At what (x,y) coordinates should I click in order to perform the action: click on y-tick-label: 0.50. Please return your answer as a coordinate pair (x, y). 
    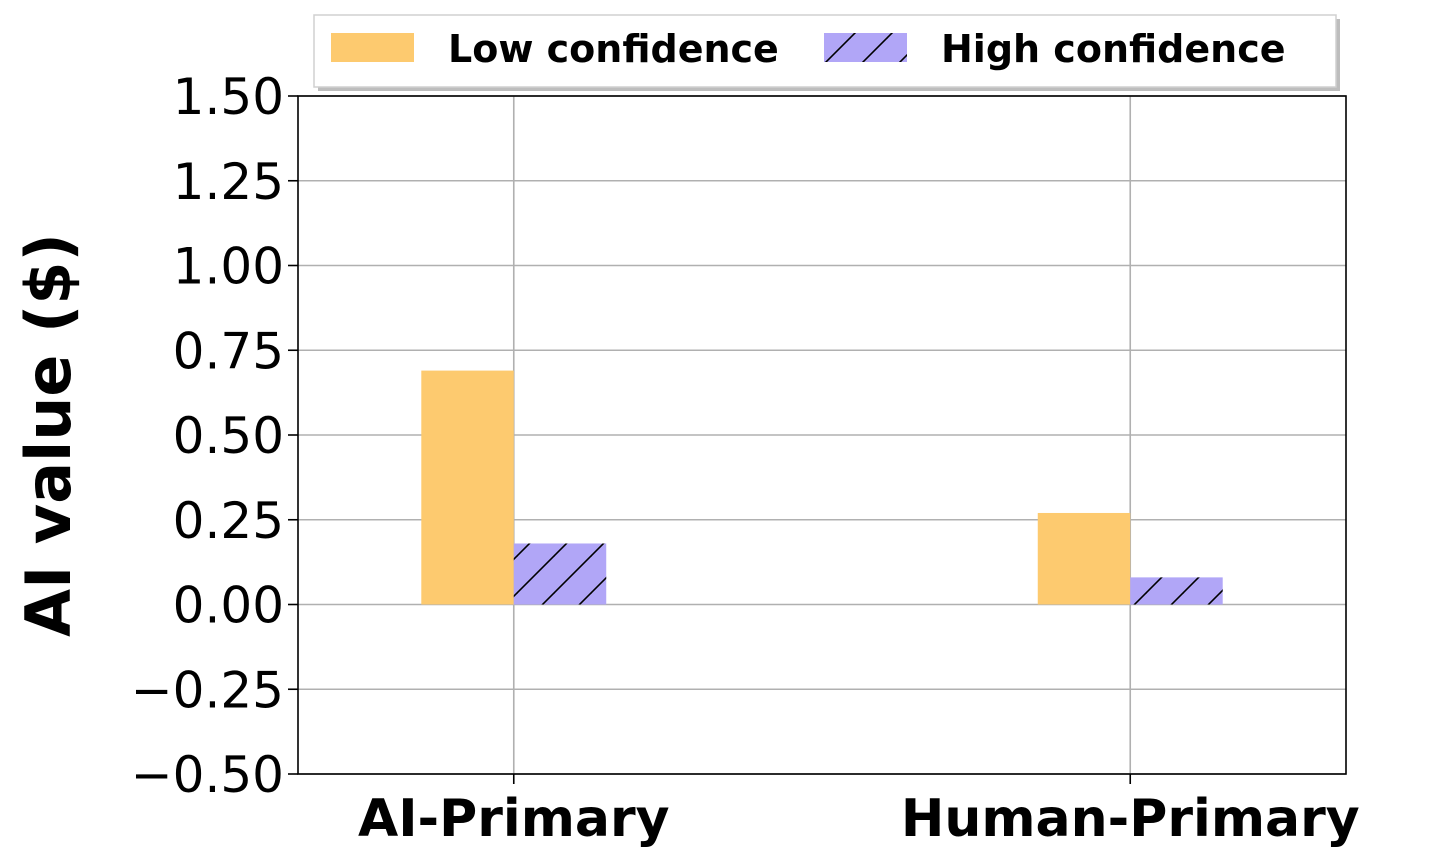
    Looking at the image, I should click on (228, 436).